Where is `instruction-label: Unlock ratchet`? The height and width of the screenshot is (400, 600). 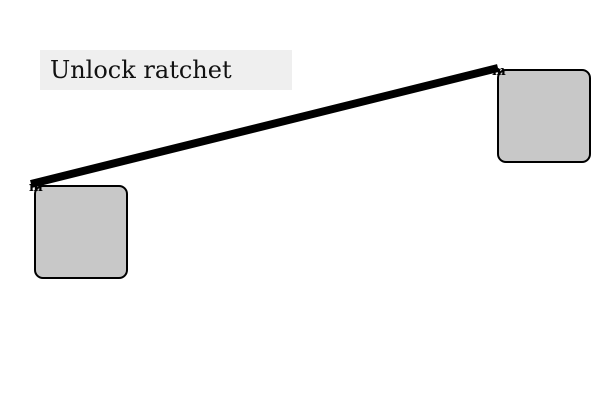 instruction-label: Unlock ratchet is located at coordinates (166, 70).